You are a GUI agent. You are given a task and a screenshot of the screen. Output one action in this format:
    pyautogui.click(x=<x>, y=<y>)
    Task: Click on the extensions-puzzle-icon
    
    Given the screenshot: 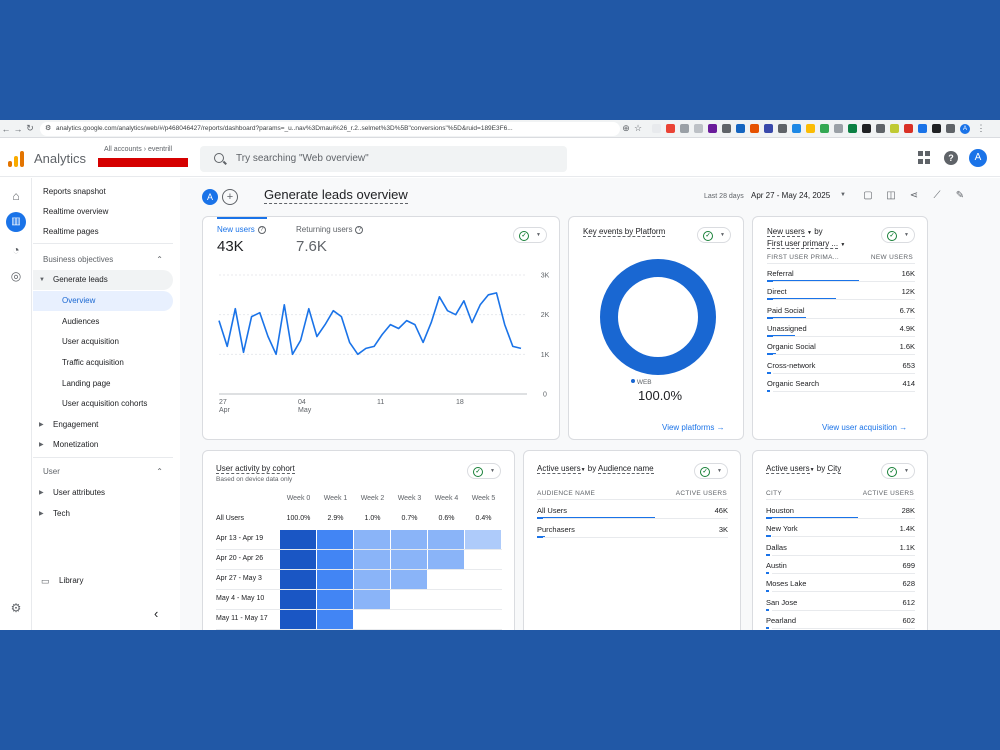 What is the action you would take?
    pyautogui.click(x=950, y=128)
    